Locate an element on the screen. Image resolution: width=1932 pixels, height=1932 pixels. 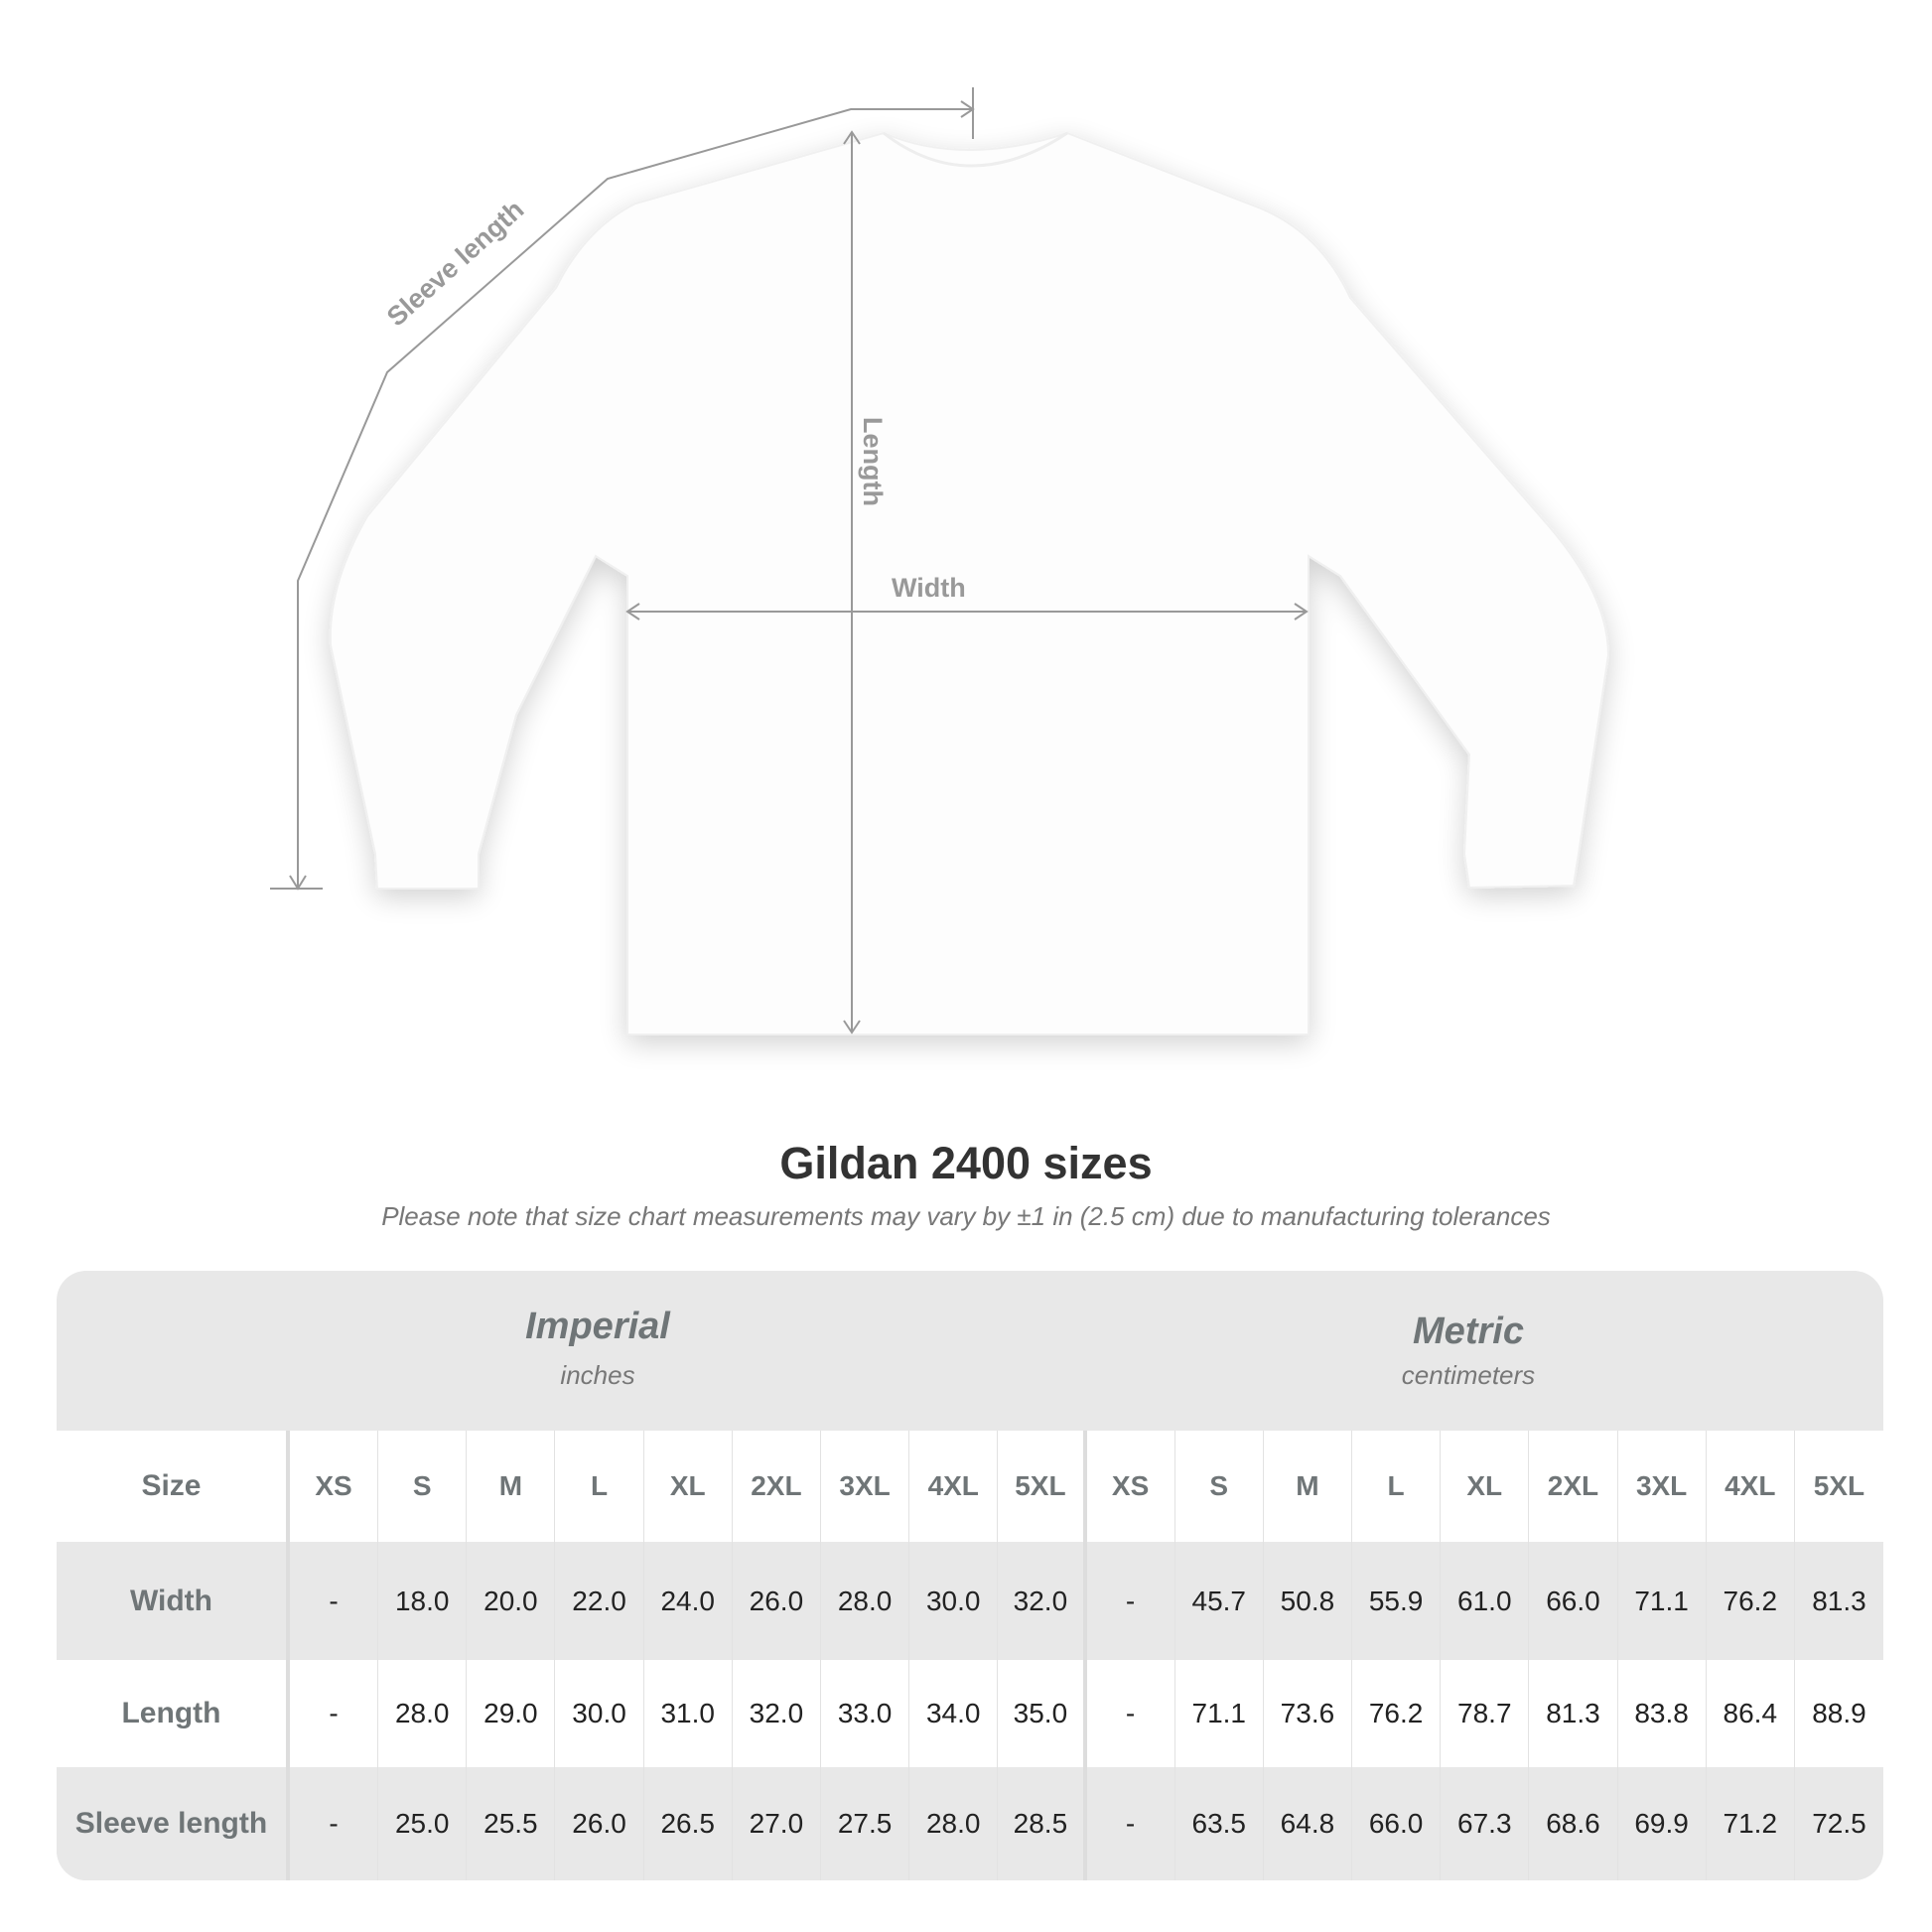
value-cell-metric: 69.9 is located at coordinates (1663, 1823).